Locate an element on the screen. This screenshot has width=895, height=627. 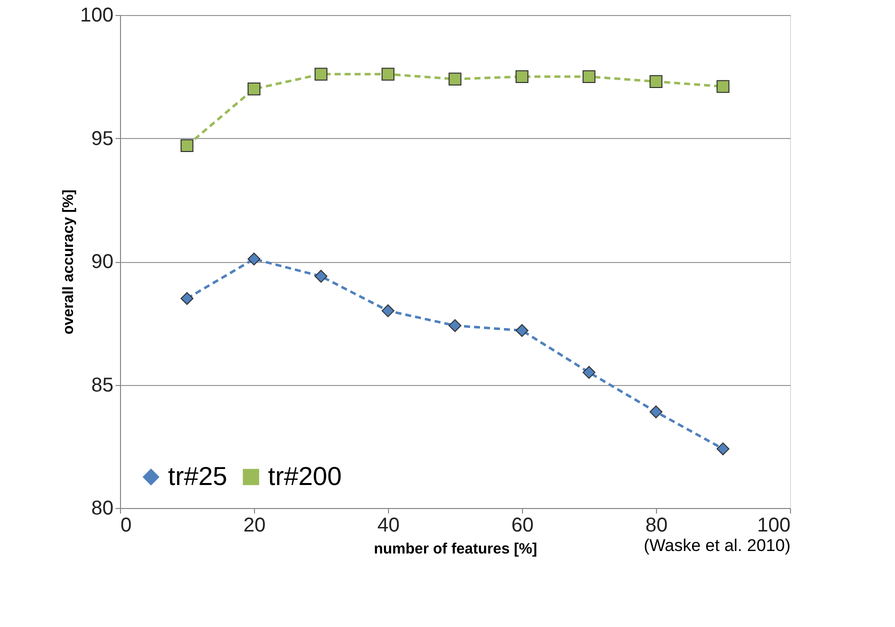
y-tick-label: 95 is located at coordinates (102, 139).